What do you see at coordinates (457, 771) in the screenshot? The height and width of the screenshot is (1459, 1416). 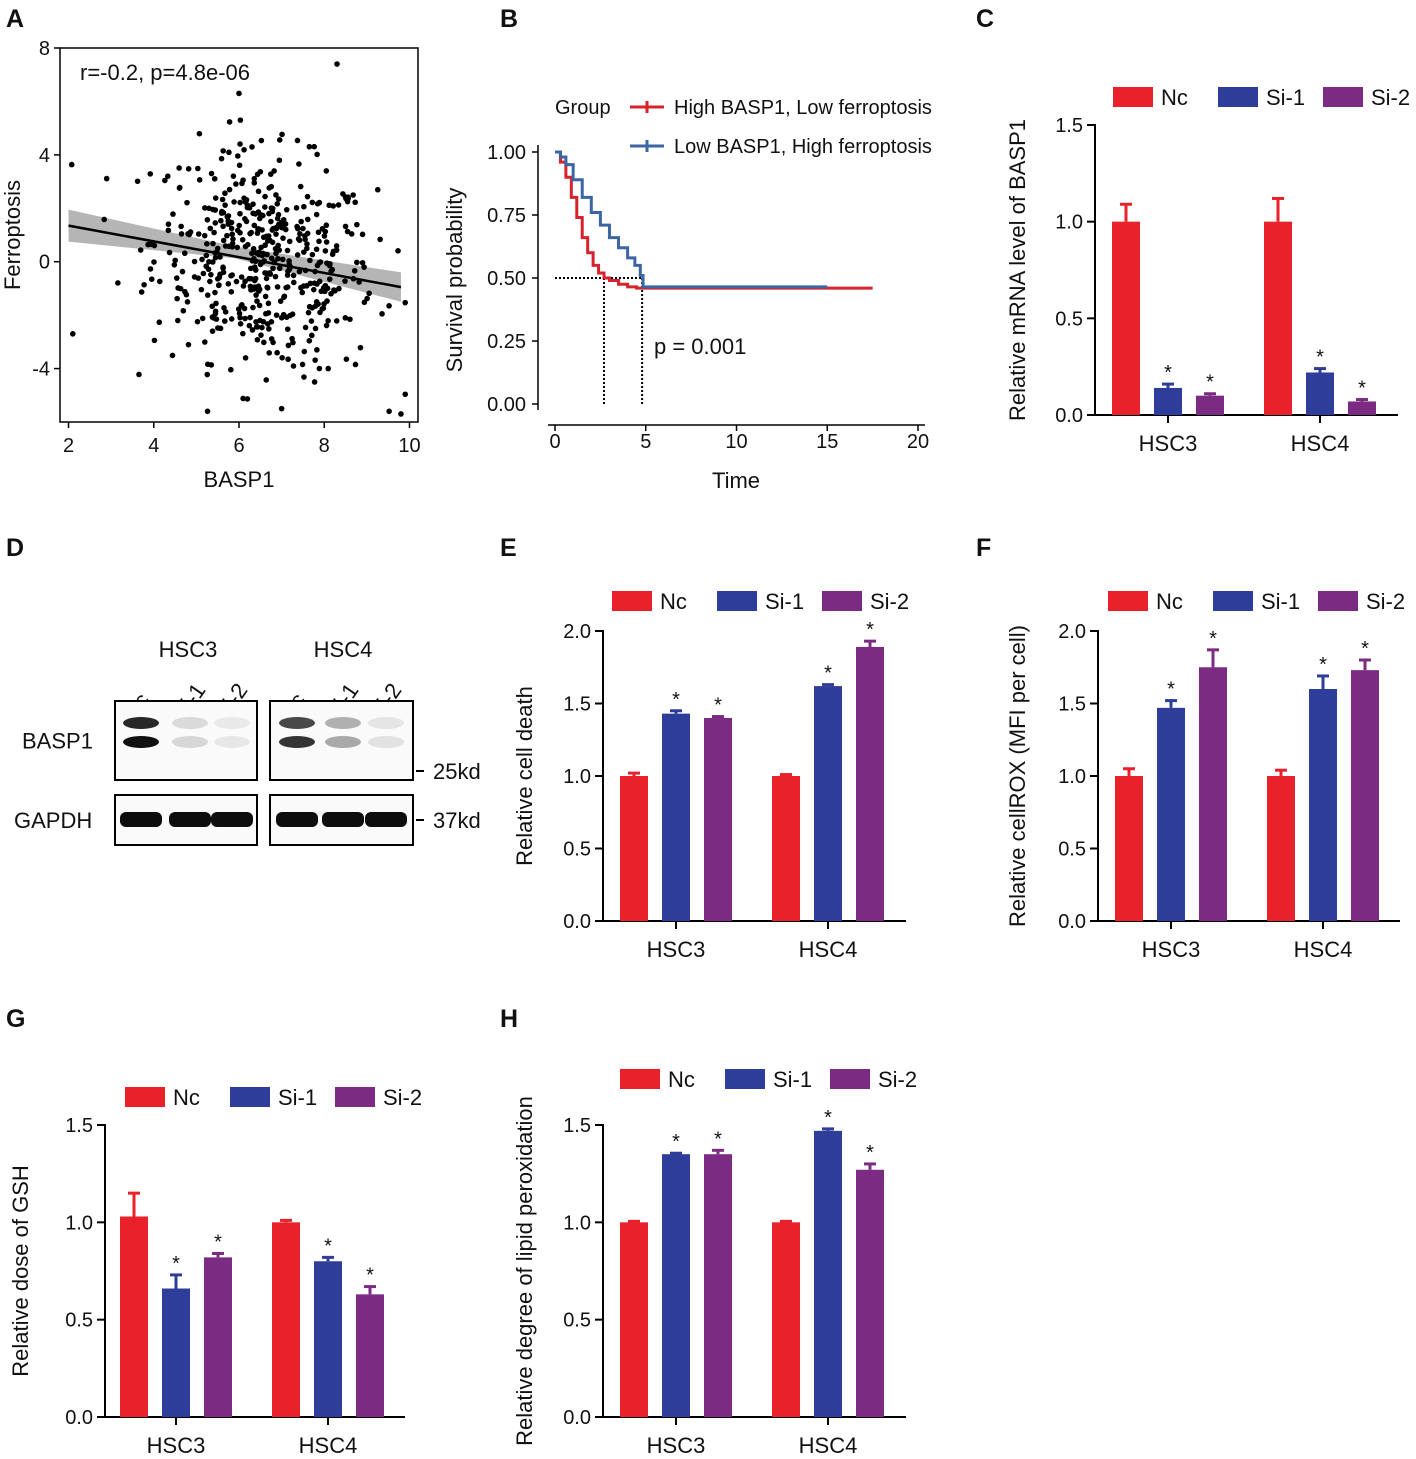 I see `marker-label: 25kd` at bounding box center [457, 771].